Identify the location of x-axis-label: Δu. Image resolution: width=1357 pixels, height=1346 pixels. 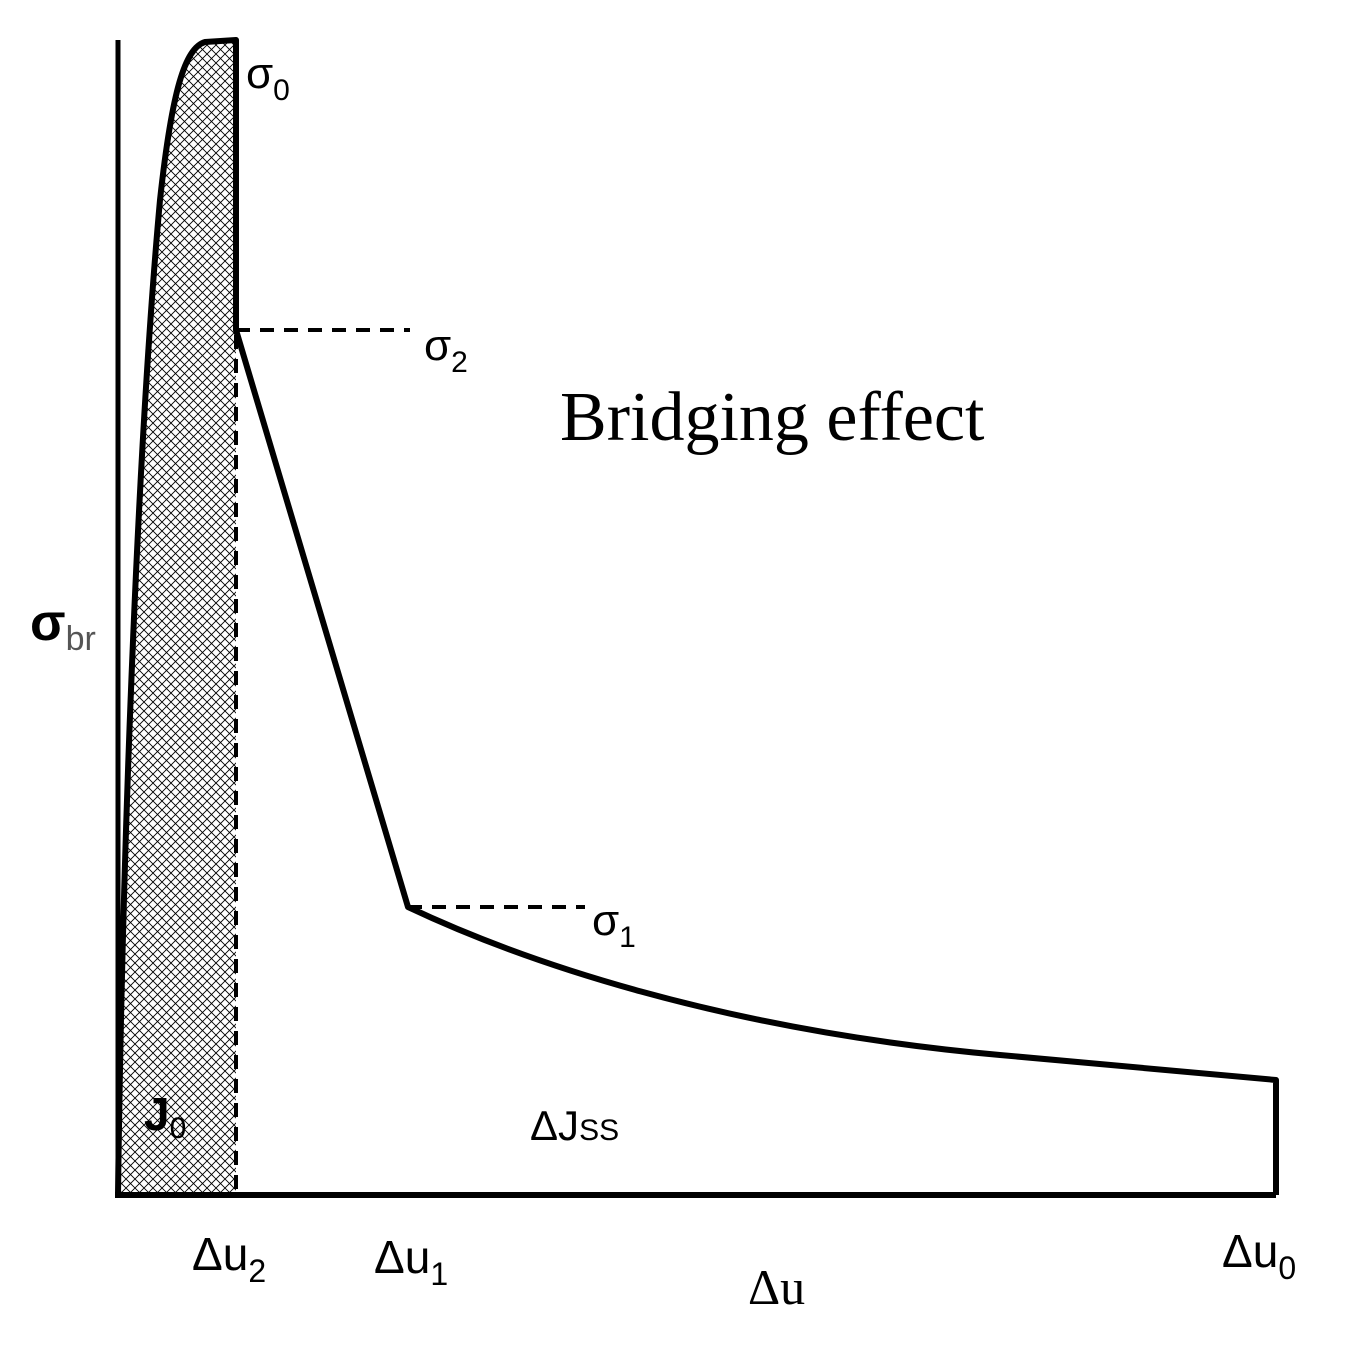
(776, 1287).